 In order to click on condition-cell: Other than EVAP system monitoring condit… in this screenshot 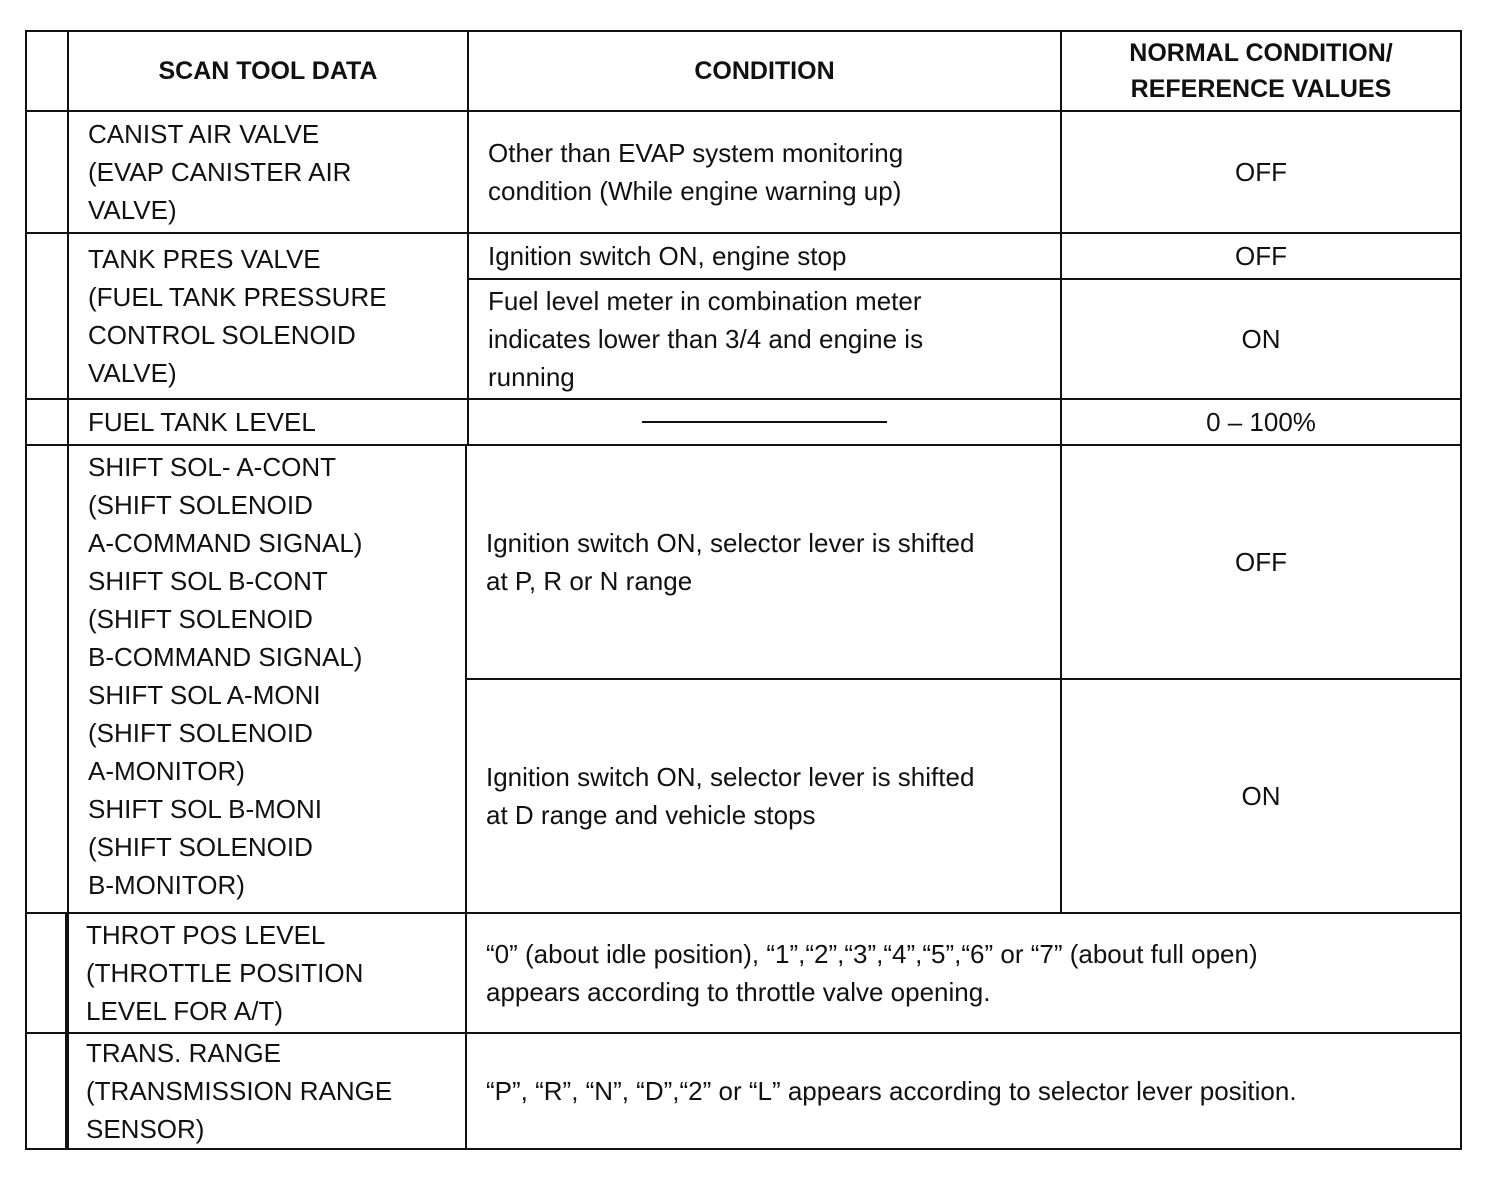, I will do `click(764, 172)`.